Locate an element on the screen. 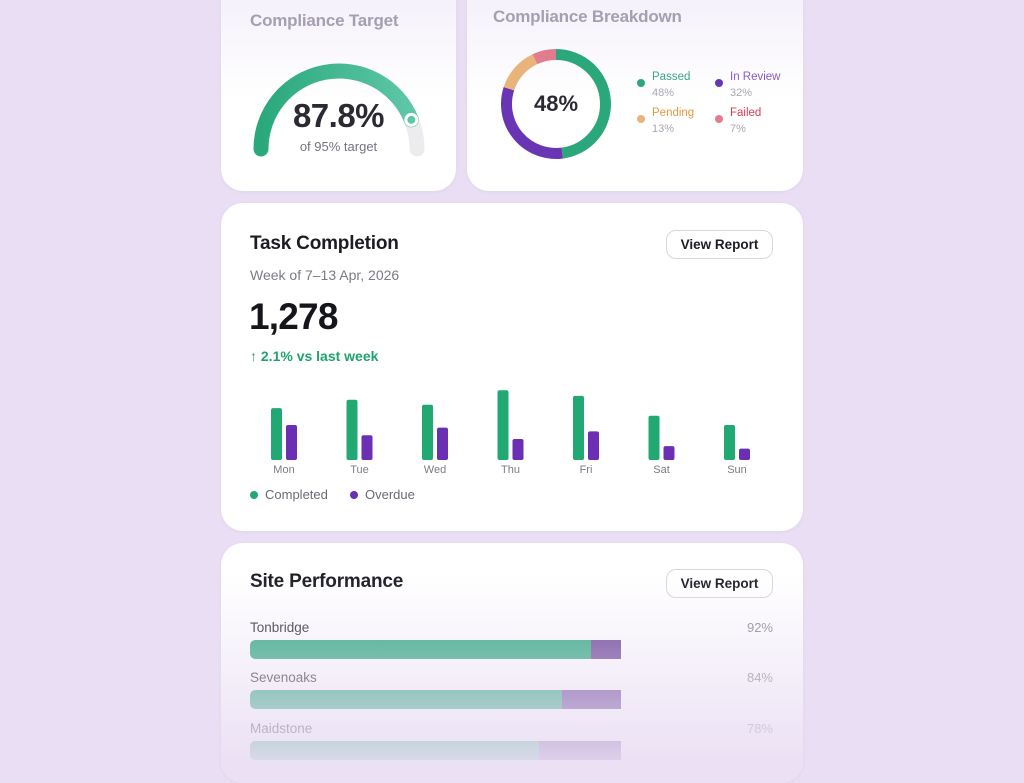 This screenshot has width=1024, height=783. bar-completed-wed is located at coordinates (427, 432).